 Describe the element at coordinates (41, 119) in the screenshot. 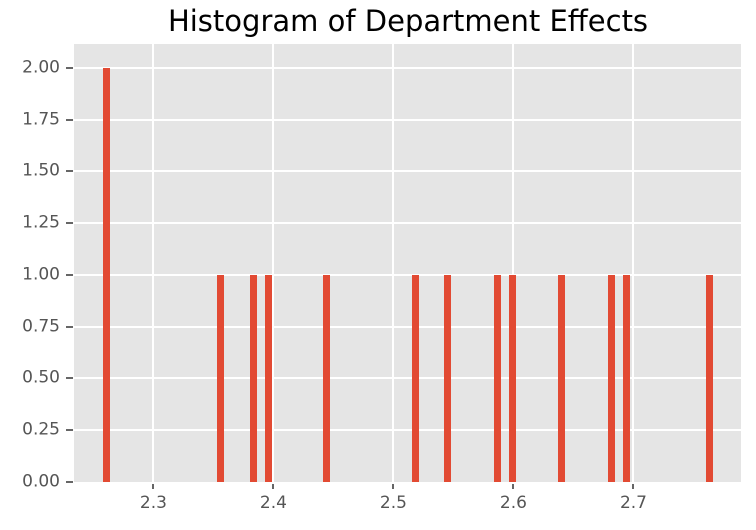

I see `y-tick-label: 1.75` at that location.